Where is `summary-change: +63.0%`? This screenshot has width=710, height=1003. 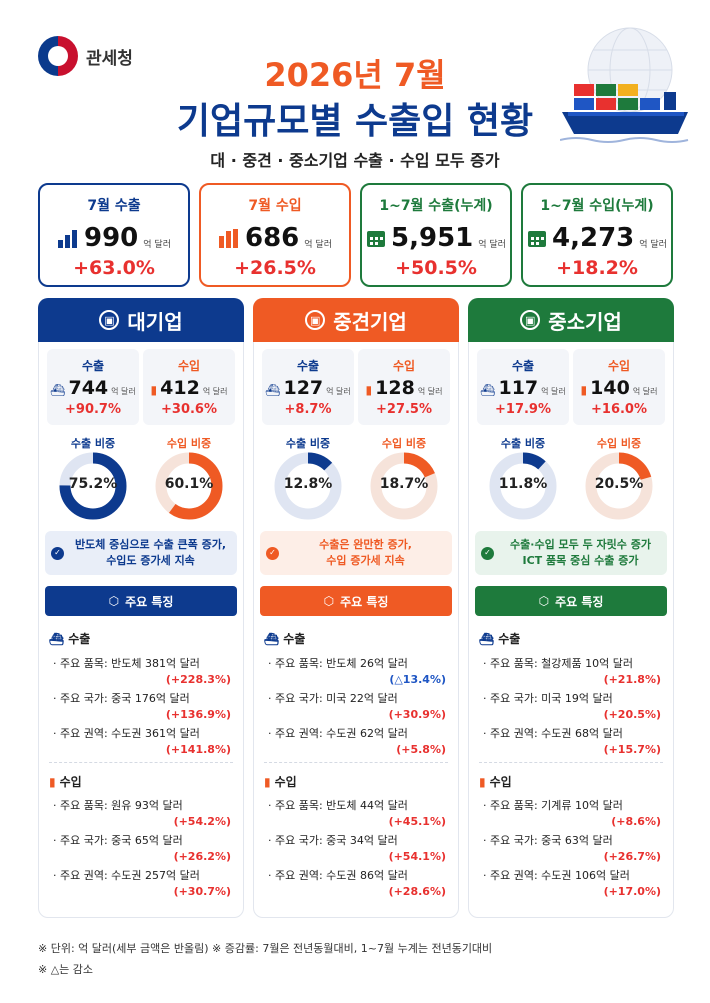
summary-change: +63.0% is located at coordinates (114, 268).